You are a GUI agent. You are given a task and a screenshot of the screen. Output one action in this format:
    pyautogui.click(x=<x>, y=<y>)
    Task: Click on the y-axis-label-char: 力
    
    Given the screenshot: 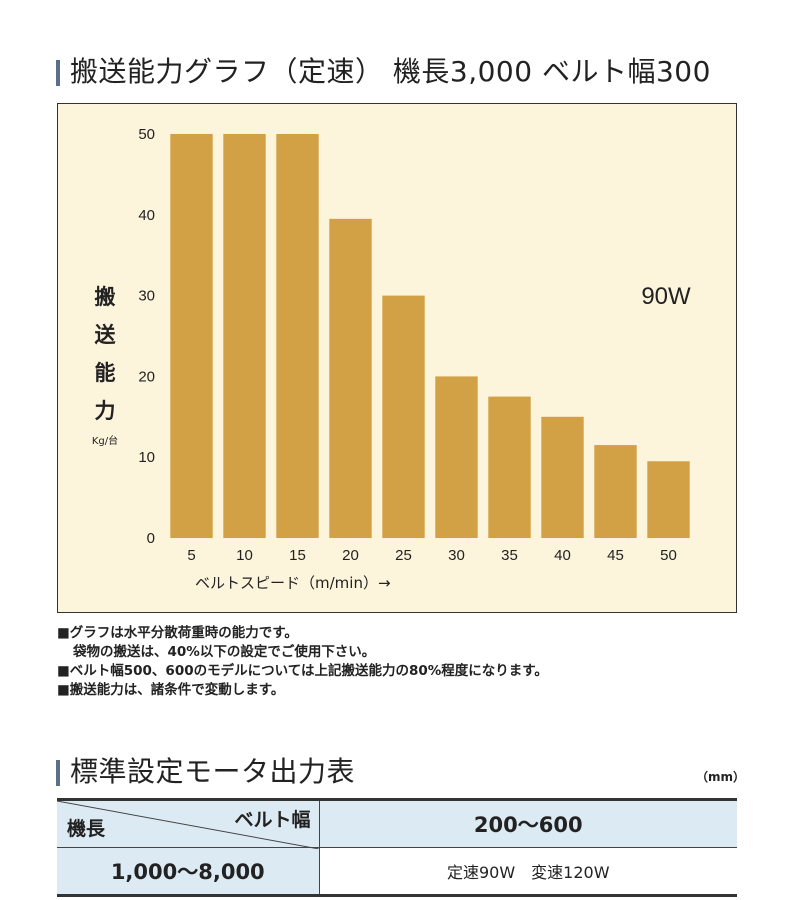 What is the action you would take?
    pyautogui.click(x=105, y=411)
    